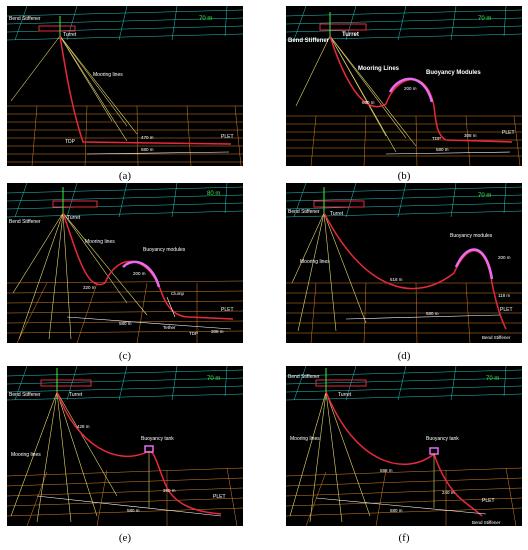  Describe the element at coordinates (83, 426) in the screenshot. I see `length-label-1: 428 m` at that location.